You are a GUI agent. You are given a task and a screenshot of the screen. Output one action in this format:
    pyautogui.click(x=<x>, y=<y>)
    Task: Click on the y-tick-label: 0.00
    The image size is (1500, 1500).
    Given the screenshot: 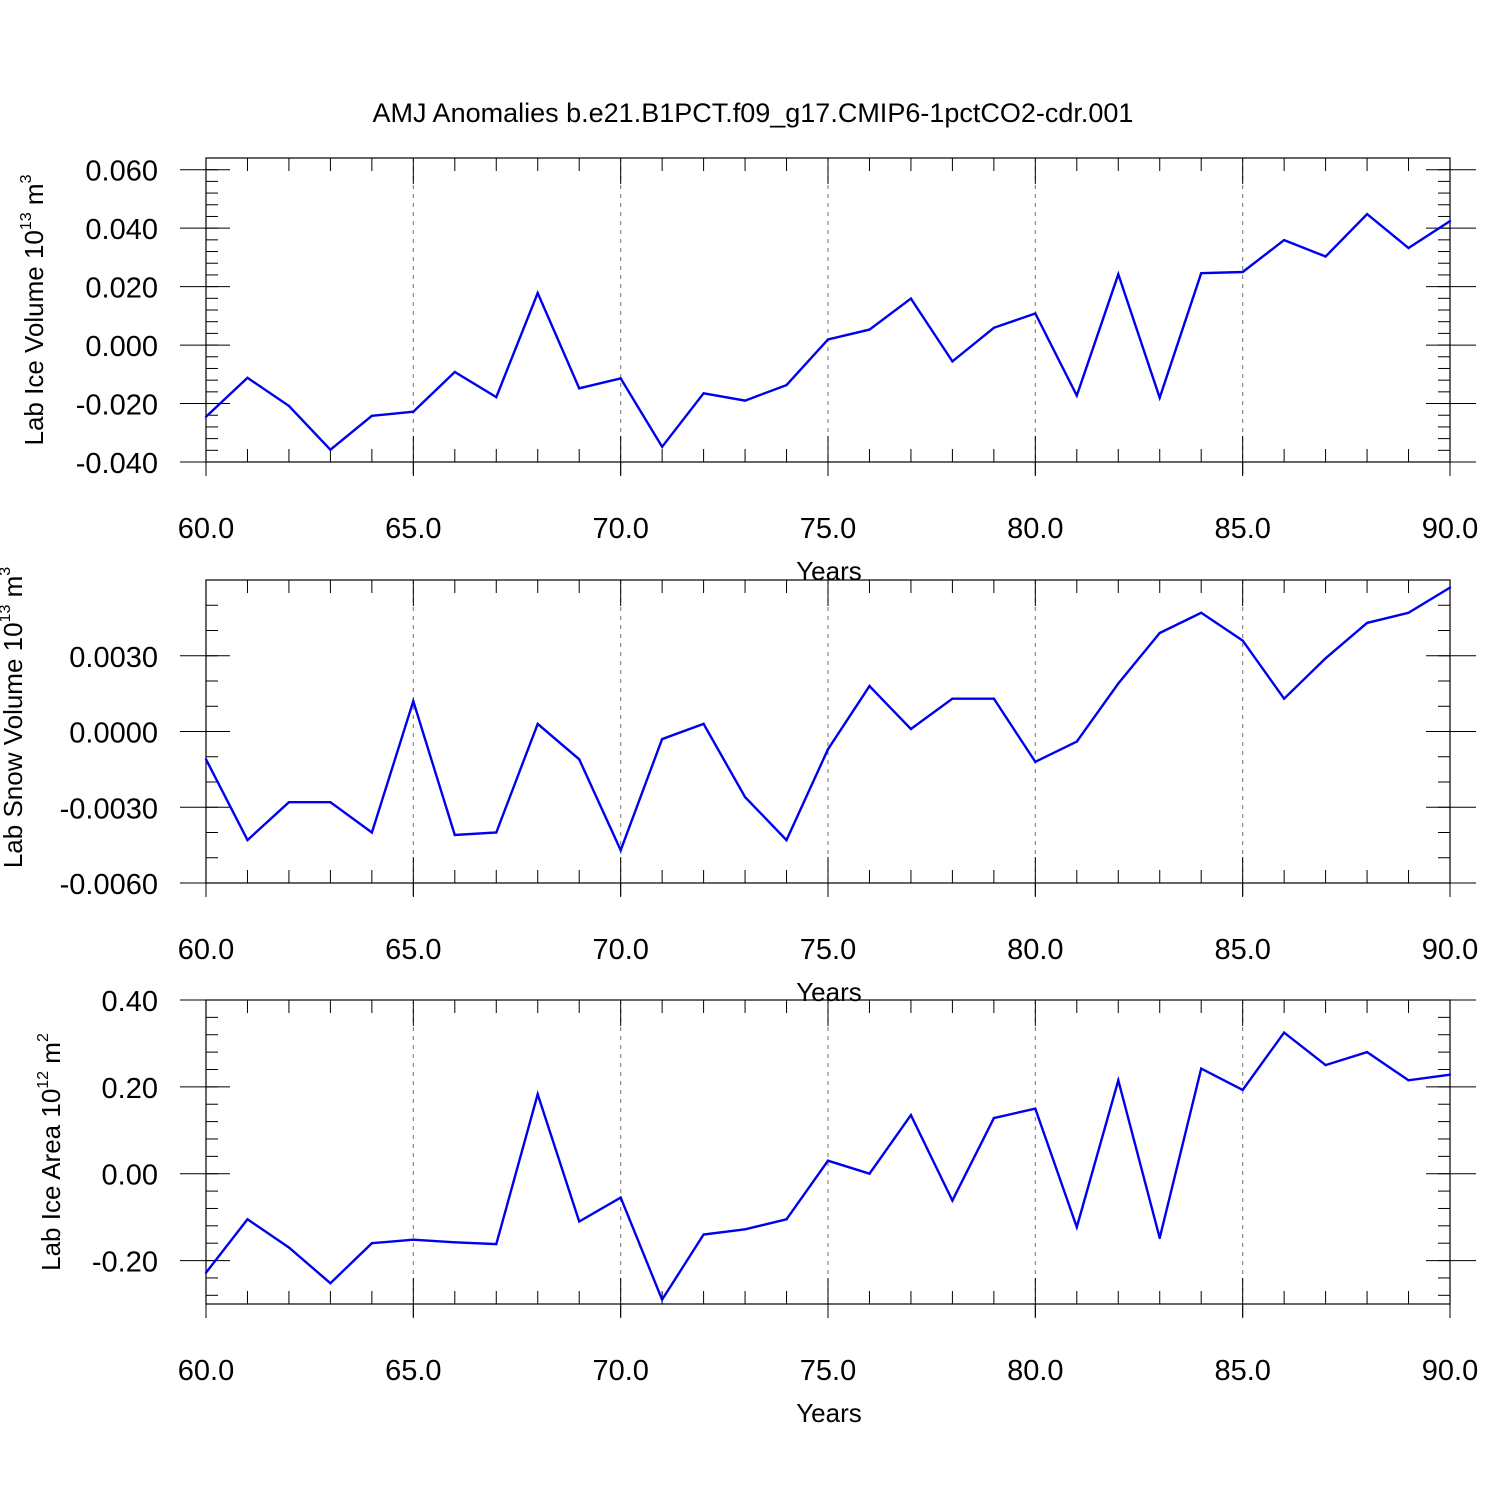 What is the action you would take?
    pyautogui.click(x=130, y=1176)
    